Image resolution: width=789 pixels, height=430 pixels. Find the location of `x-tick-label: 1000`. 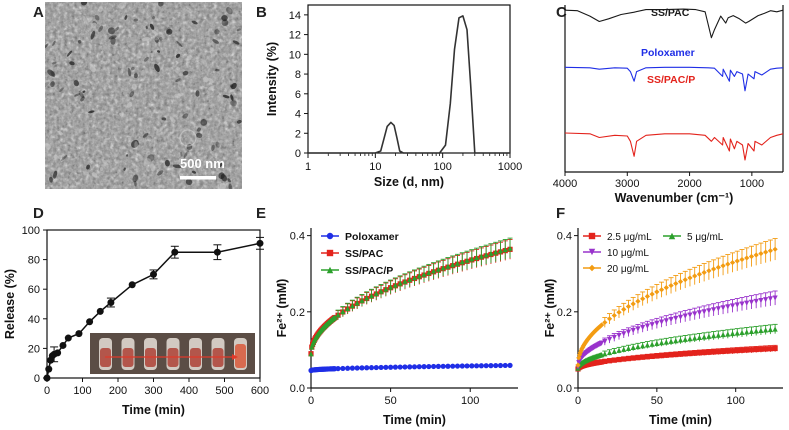

x-tick-label: 1000 is located at coordinates (752, 184).